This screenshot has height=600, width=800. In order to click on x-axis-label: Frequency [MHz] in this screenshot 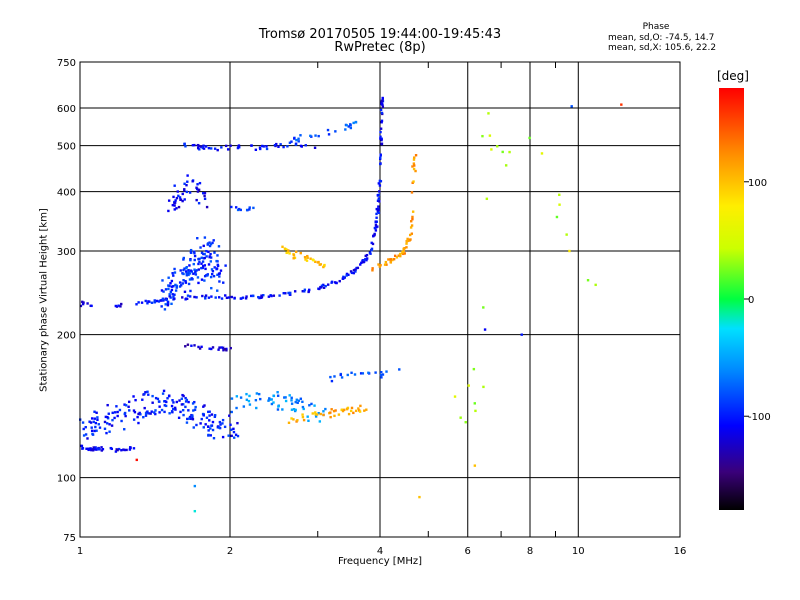, I will do `click(380, 561)`.